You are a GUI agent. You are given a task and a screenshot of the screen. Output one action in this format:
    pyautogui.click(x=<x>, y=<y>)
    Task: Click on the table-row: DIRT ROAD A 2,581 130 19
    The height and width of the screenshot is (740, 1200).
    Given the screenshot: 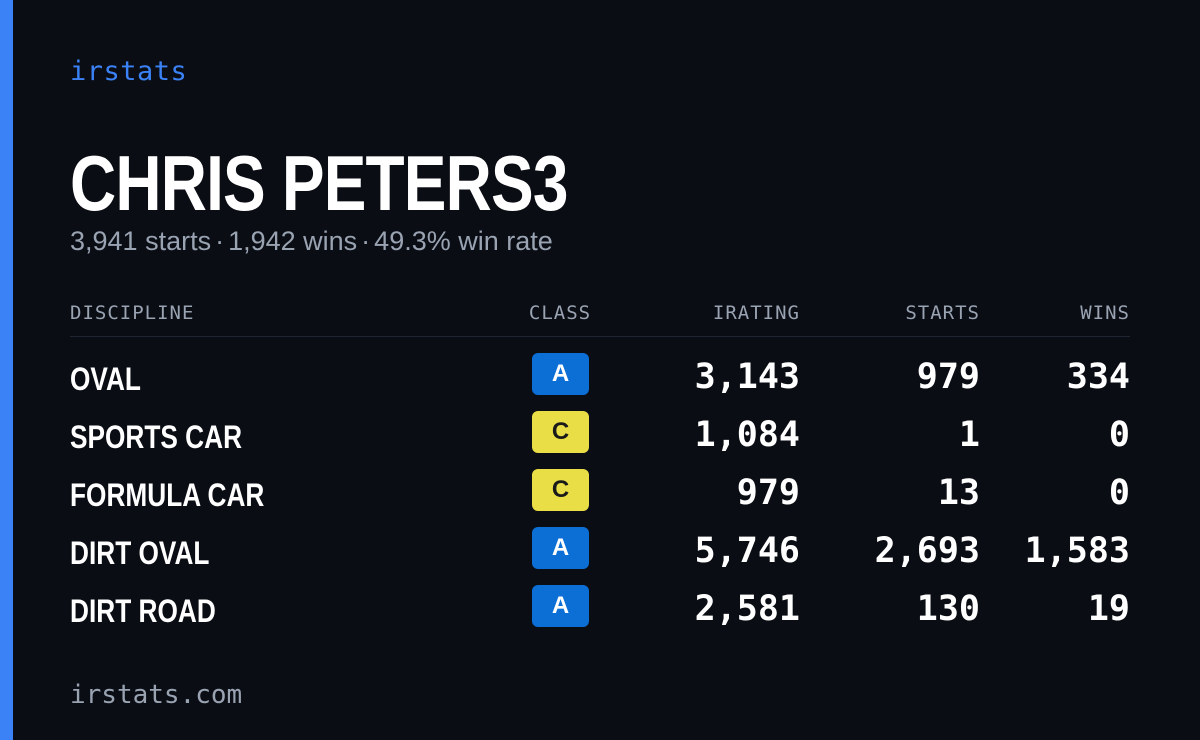 What is the action you would take?
    pyautogui.click(x=600, y=614)
    